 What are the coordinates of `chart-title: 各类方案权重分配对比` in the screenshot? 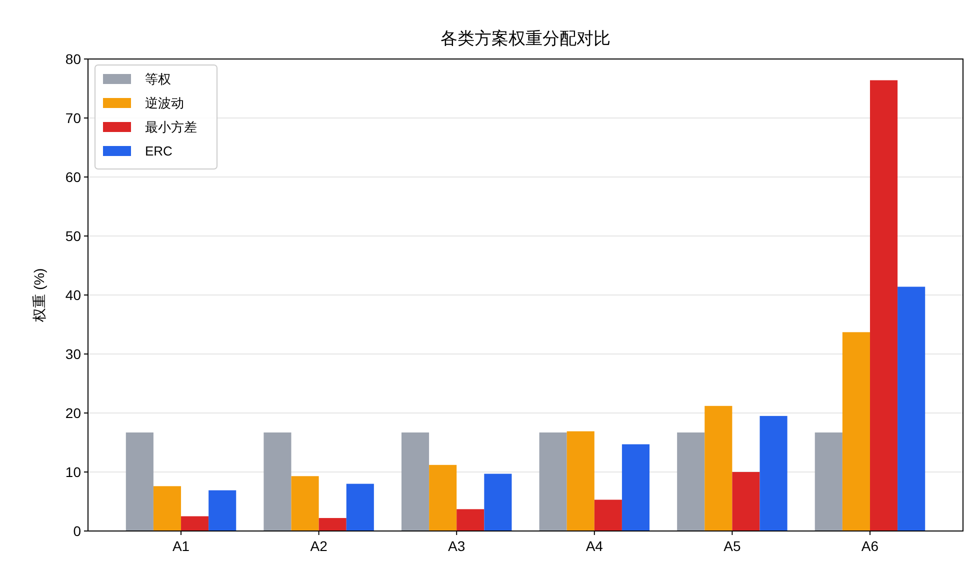 It's located at (525, 38).